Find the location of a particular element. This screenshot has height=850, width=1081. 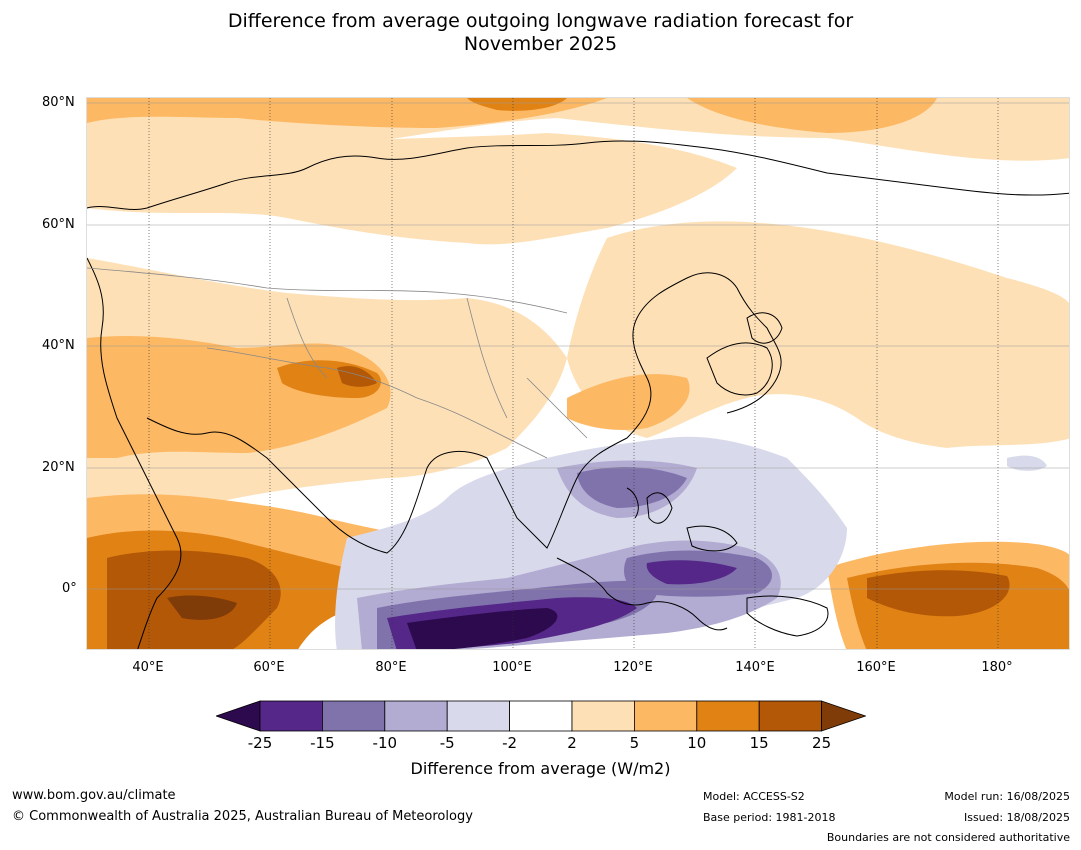

website-text: www.bom.gov.au/climate is located at coordinates (94, 795).